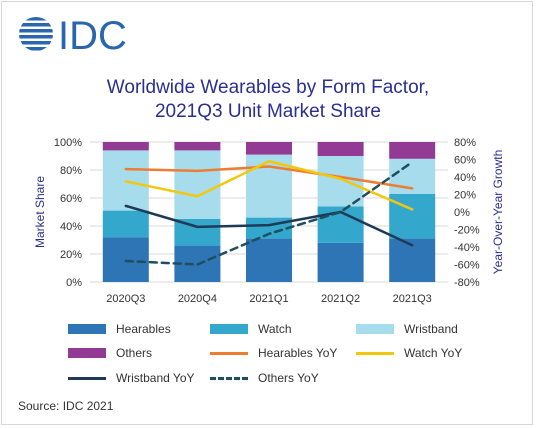 The width and height of the screenshot is (536, 428). Describe the element at coordinates (465, 161) in the screenshot. I see `y2-tick-label: 60%` at that location.